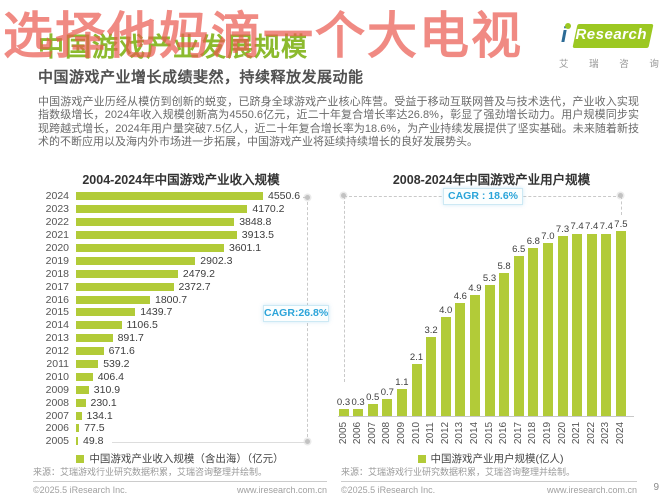 The height and width of the screenshot is (500, 667). What do you see at coordinates (431, 331) in the screenshot?
I see `users-value-label: 3.2` at bounding box center [431, 331].